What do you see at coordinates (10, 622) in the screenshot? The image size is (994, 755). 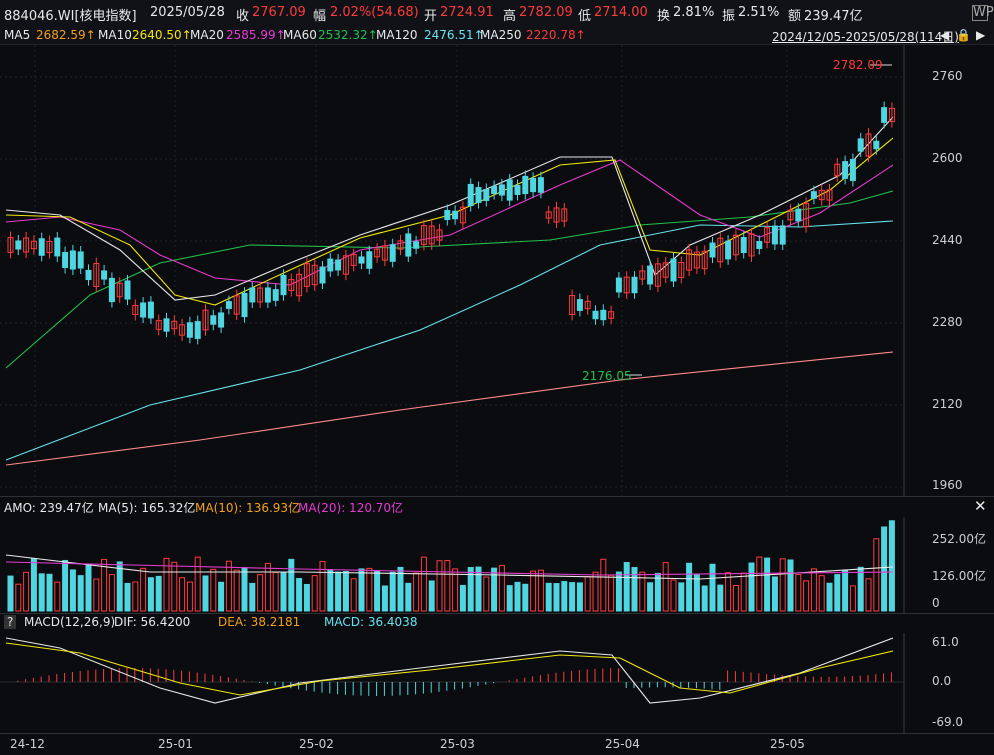 I see `help-icon: ?` at bounding box center [10, 622].